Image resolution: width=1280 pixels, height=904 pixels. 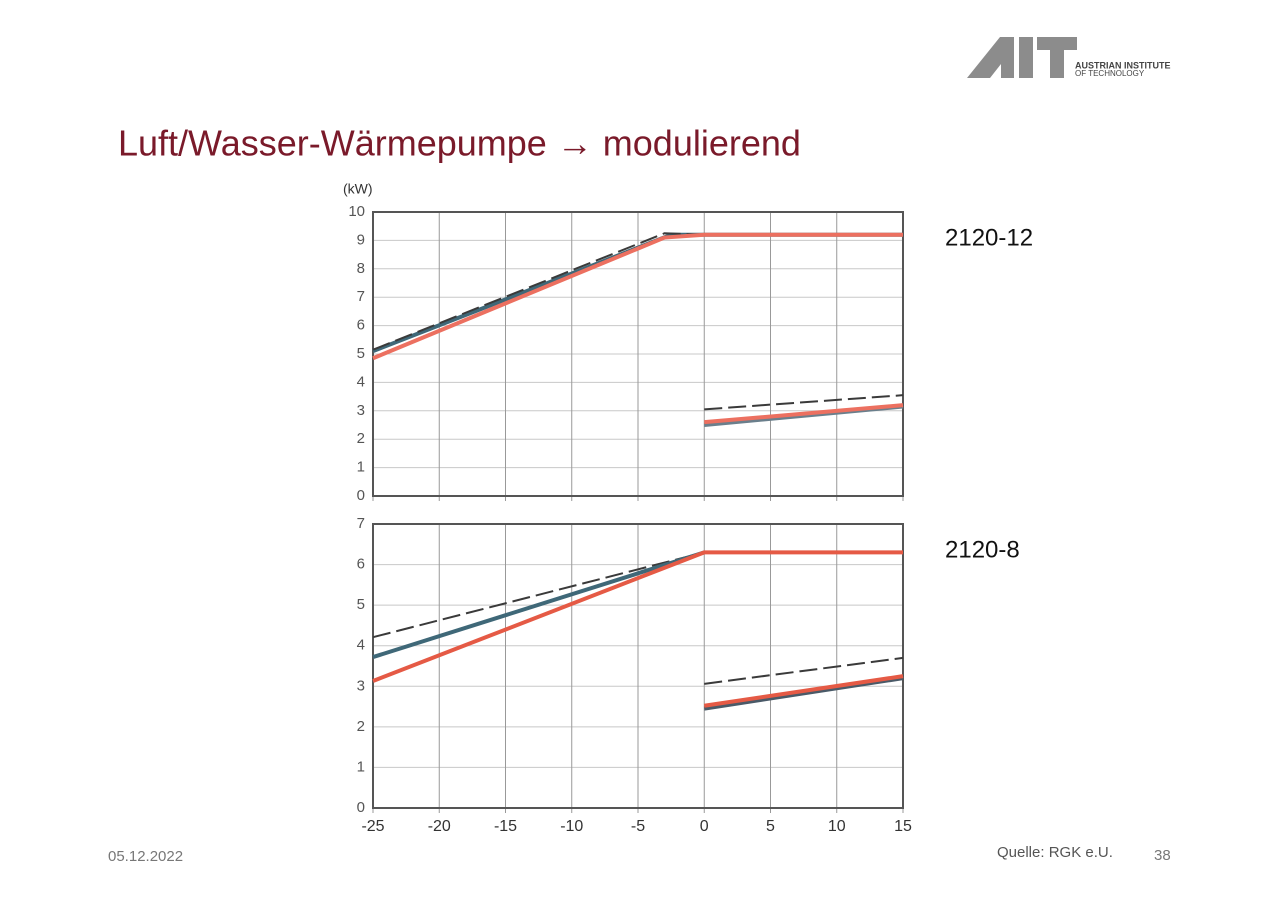 What do you see at coordinates (358, 189) in the screenshot?
I see `y-axis-label: (kW)` at bounding box center [358, 189].